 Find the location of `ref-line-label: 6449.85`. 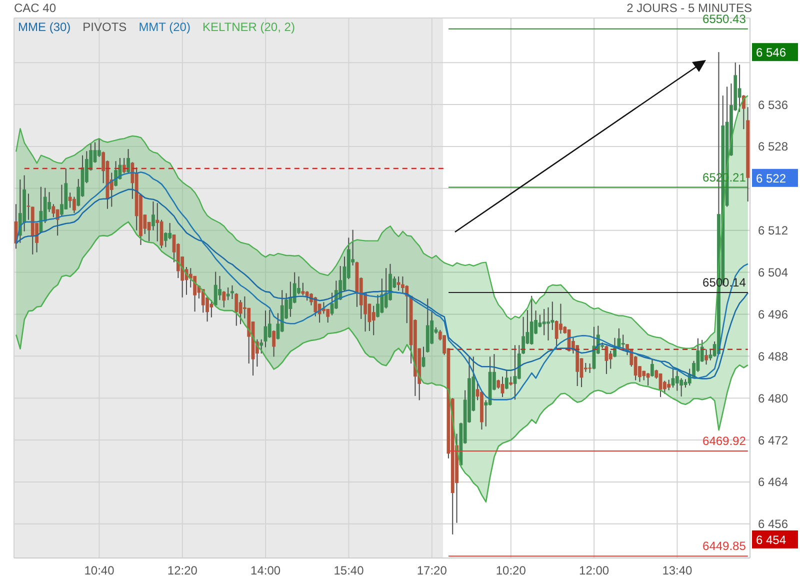

ref-line-label: 6449.85 is located at coordinates (724, 546).